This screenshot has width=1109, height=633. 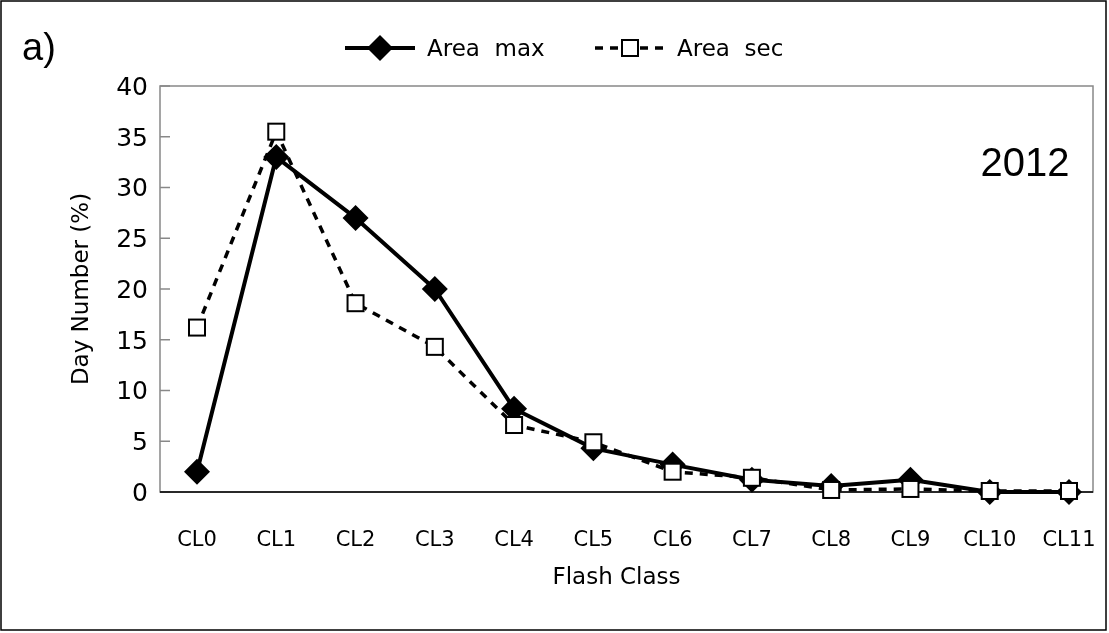 I want to click on y-tick-label: 20, so click(x=132, y=289).